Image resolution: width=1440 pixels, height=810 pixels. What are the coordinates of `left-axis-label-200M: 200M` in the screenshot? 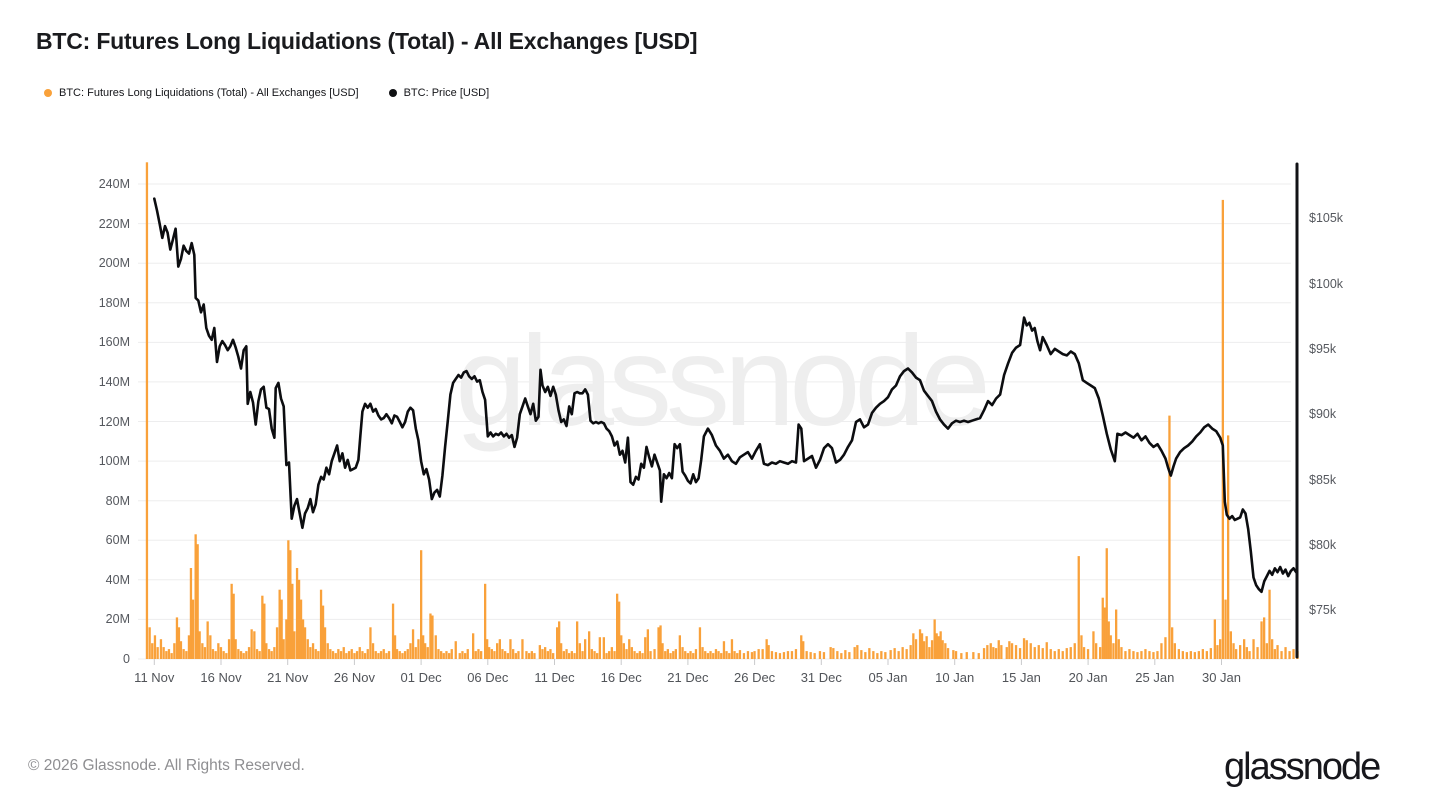 It's located at (114, 263).